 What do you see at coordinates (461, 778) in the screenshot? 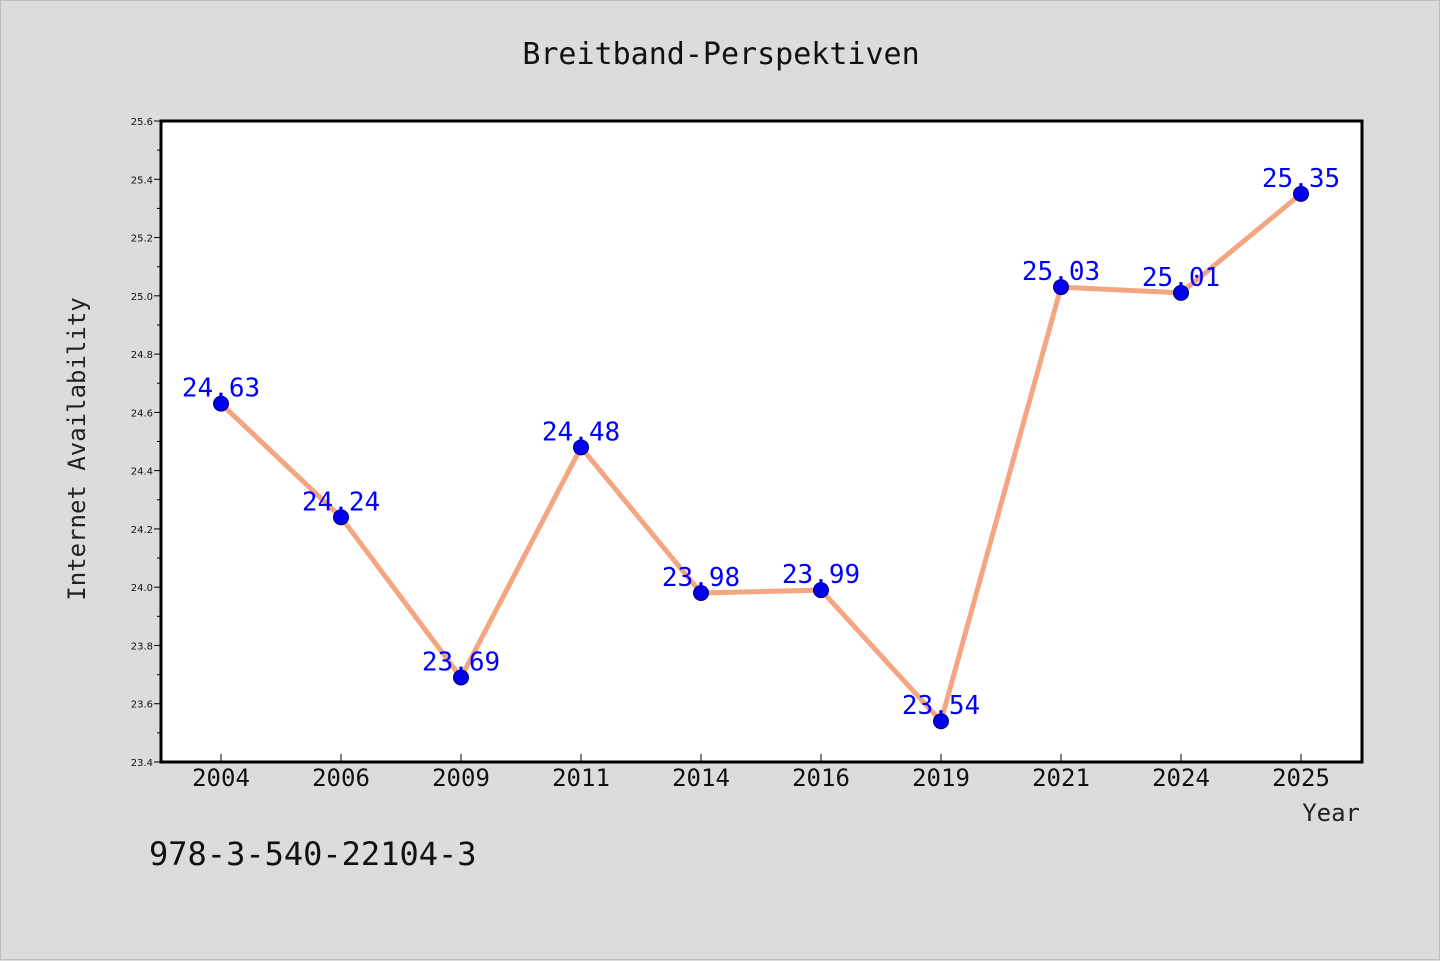
I see `x-tick-label: 2009` at bounding box center [461, 778].